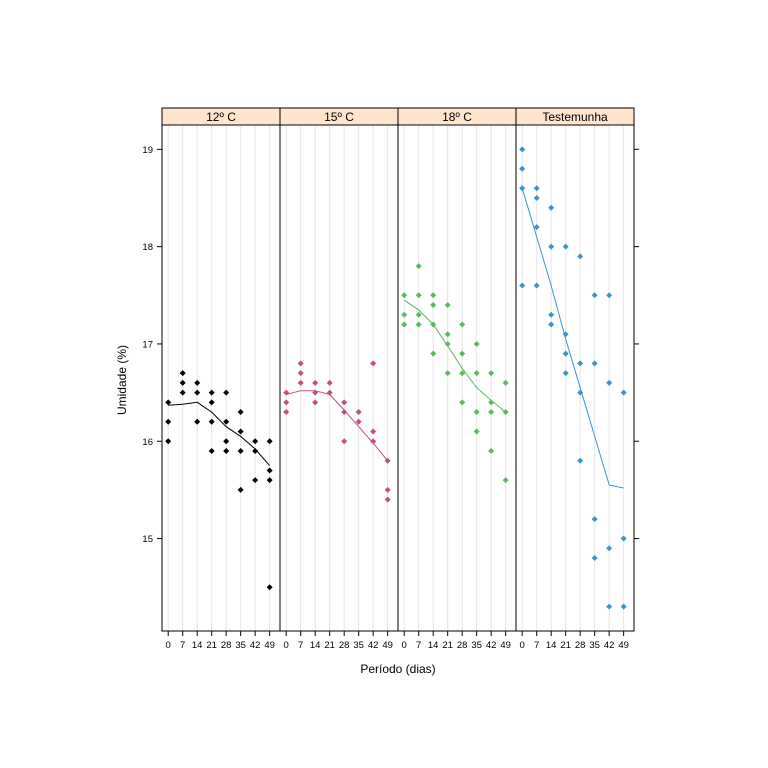 Image resolution: width=768 pixels, height=768 pixels. I want to click on smooth-line-15-c, so click(337, 426).